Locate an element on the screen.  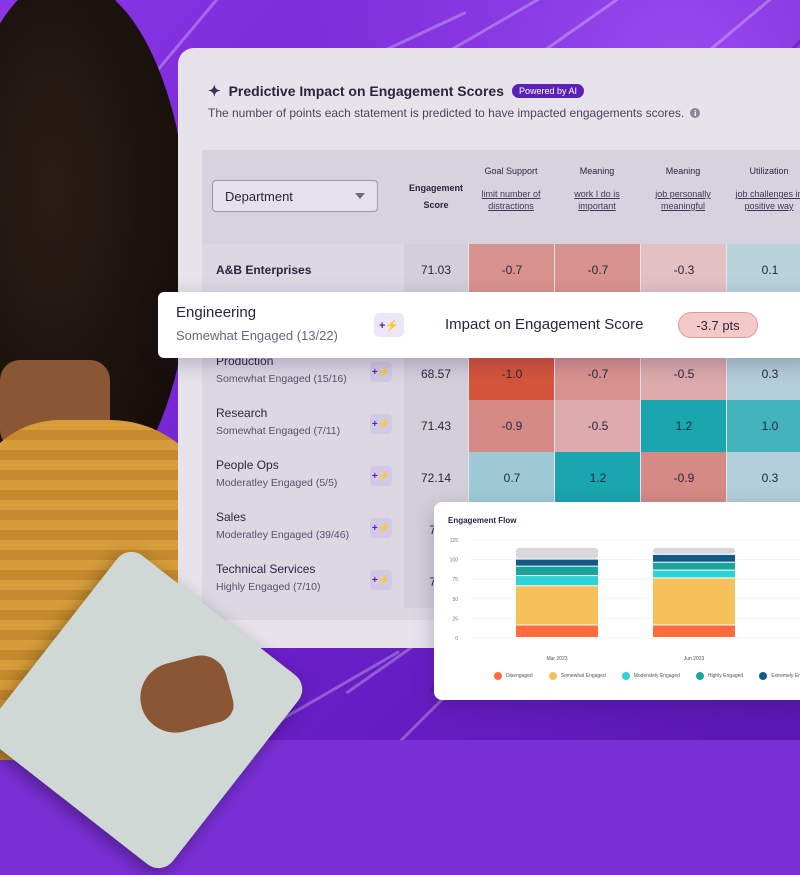
legend-label: Highly Engaged is located at coordinates (725, 676).